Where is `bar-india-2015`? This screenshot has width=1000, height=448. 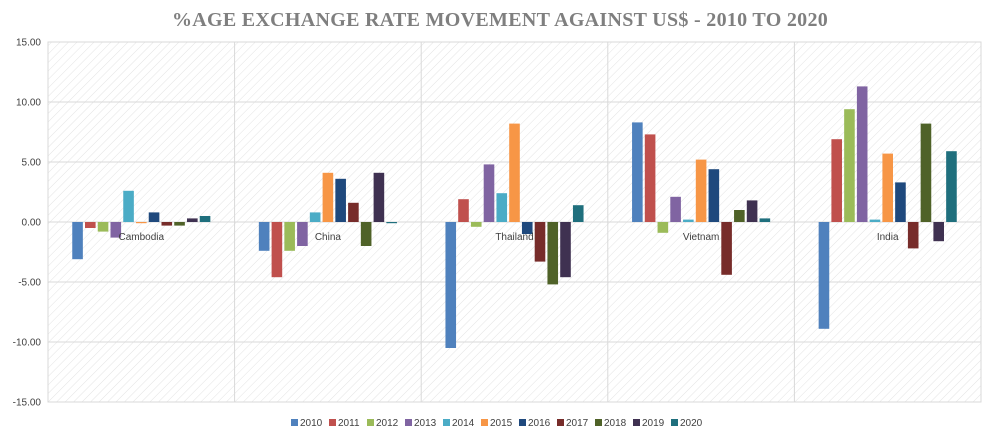 bar-india-2015 is located at coordinates (887, 187).